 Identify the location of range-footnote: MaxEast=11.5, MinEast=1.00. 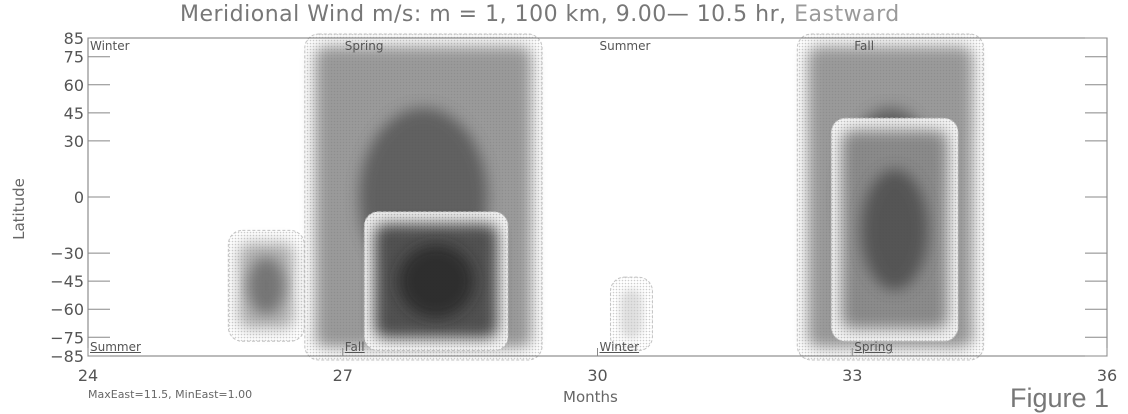
(170, 394).